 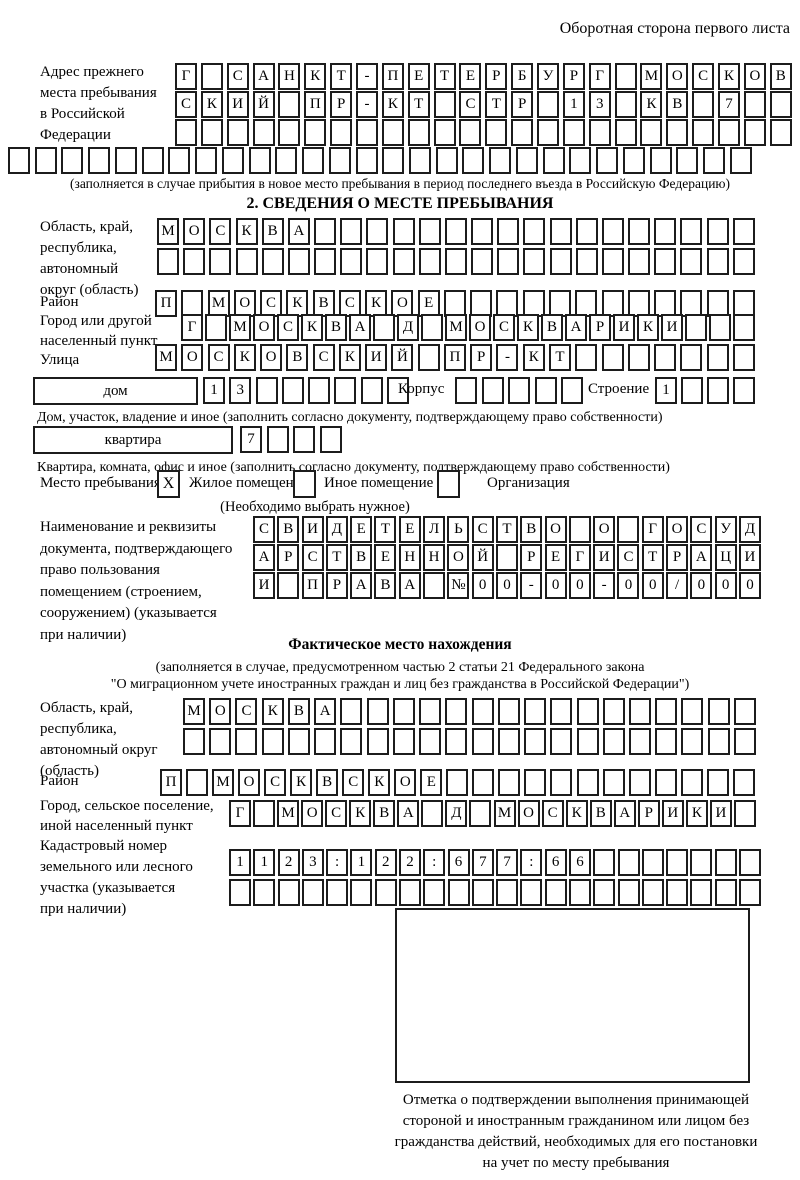 What do you see at coordinates (392, 76) in the screenshot?
I see `char-cell: П` at bounding box center [392, 76].